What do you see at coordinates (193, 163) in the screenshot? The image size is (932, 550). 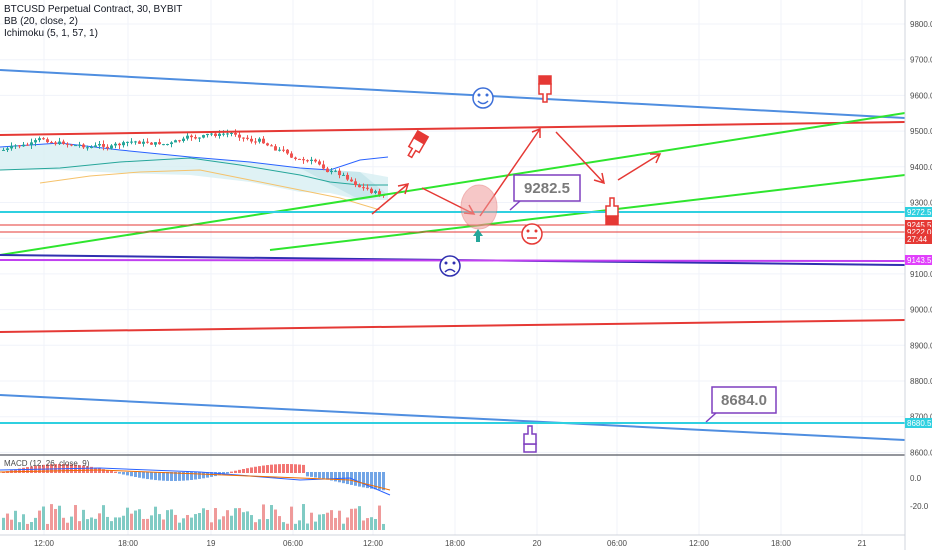 I see `candlesticks` at bounding box center [193, 163].